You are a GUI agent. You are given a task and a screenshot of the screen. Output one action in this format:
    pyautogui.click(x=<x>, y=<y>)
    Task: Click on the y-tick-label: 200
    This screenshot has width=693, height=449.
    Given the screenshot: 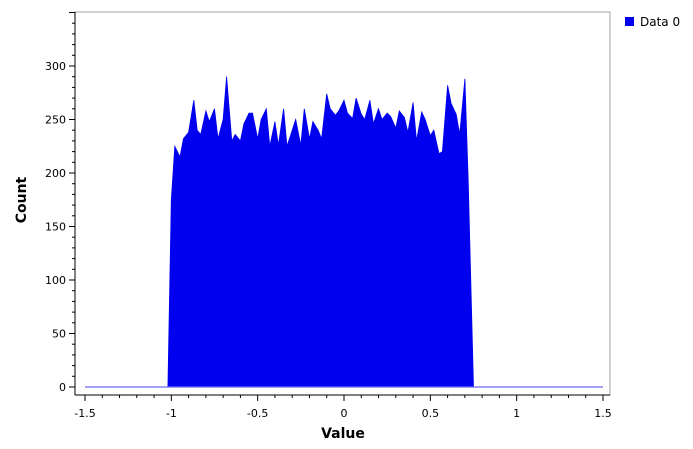 What is the action you would take?
    pyautogui.click(x=55, y=173)
    